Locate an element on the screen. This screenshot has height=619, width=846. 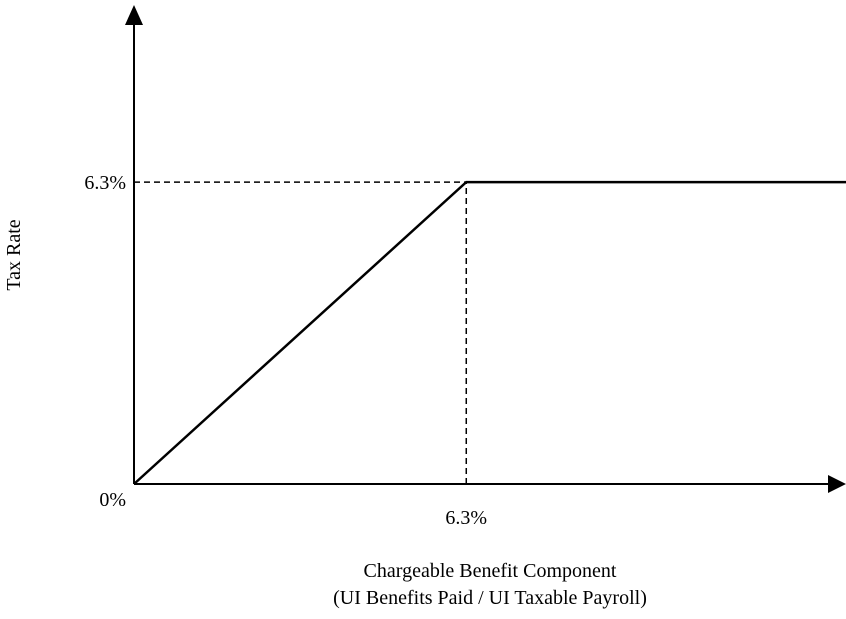
y-axis-label: Tax Rate is located at coordinates (14, 254).